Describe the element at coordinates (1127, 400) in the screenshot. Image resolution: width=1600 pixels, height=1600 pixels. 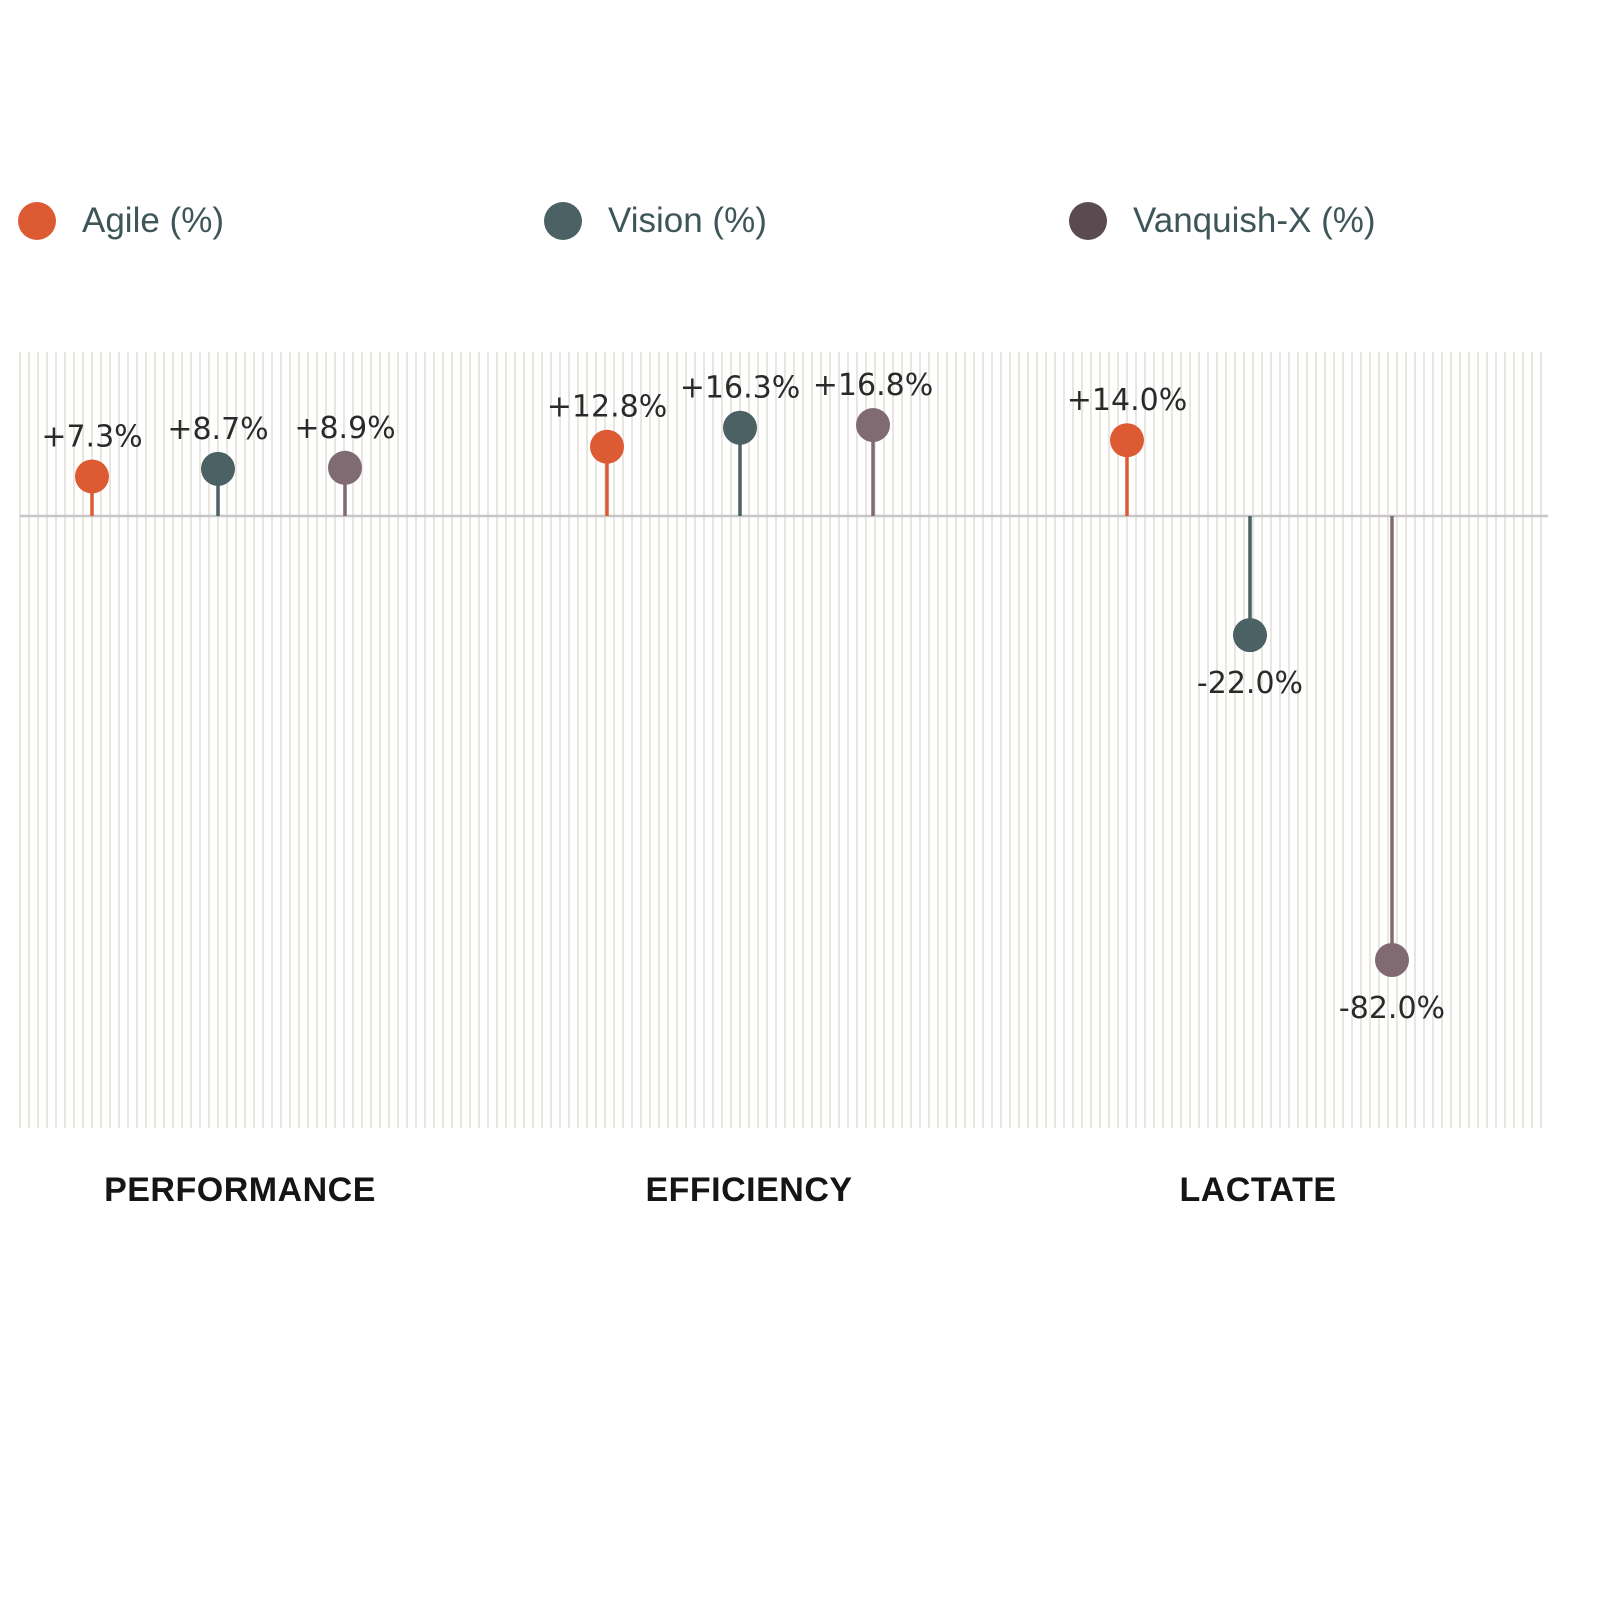
I see `value-label-agile-lactate: +14.0%` at that location.